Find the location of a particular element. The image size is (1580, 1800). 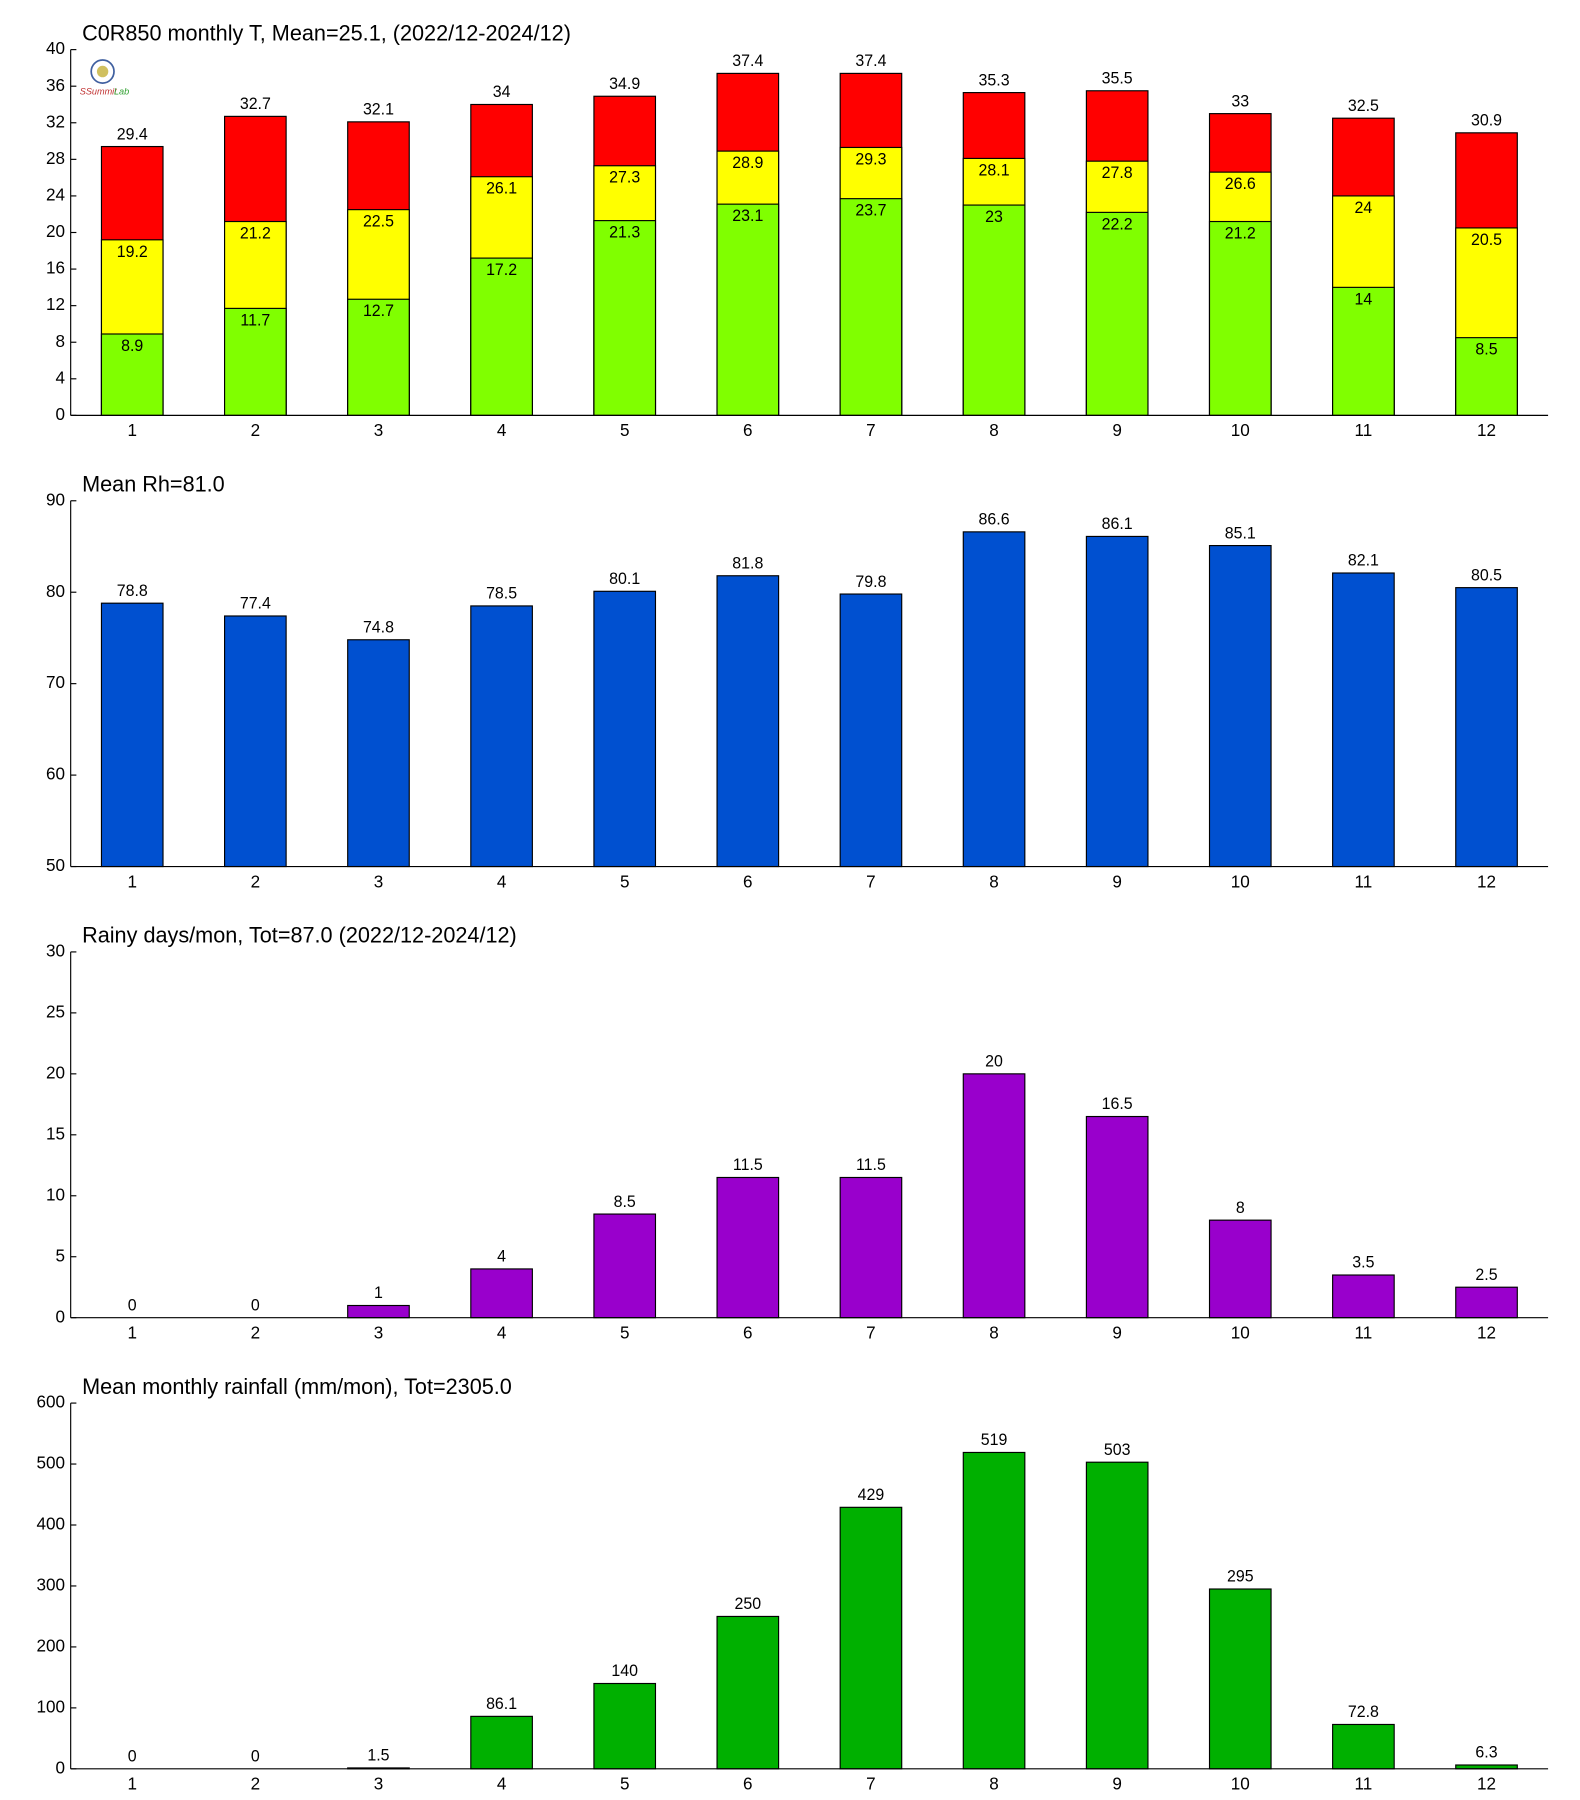

logo: SSummit Lab is located at coordinates (104, 78).